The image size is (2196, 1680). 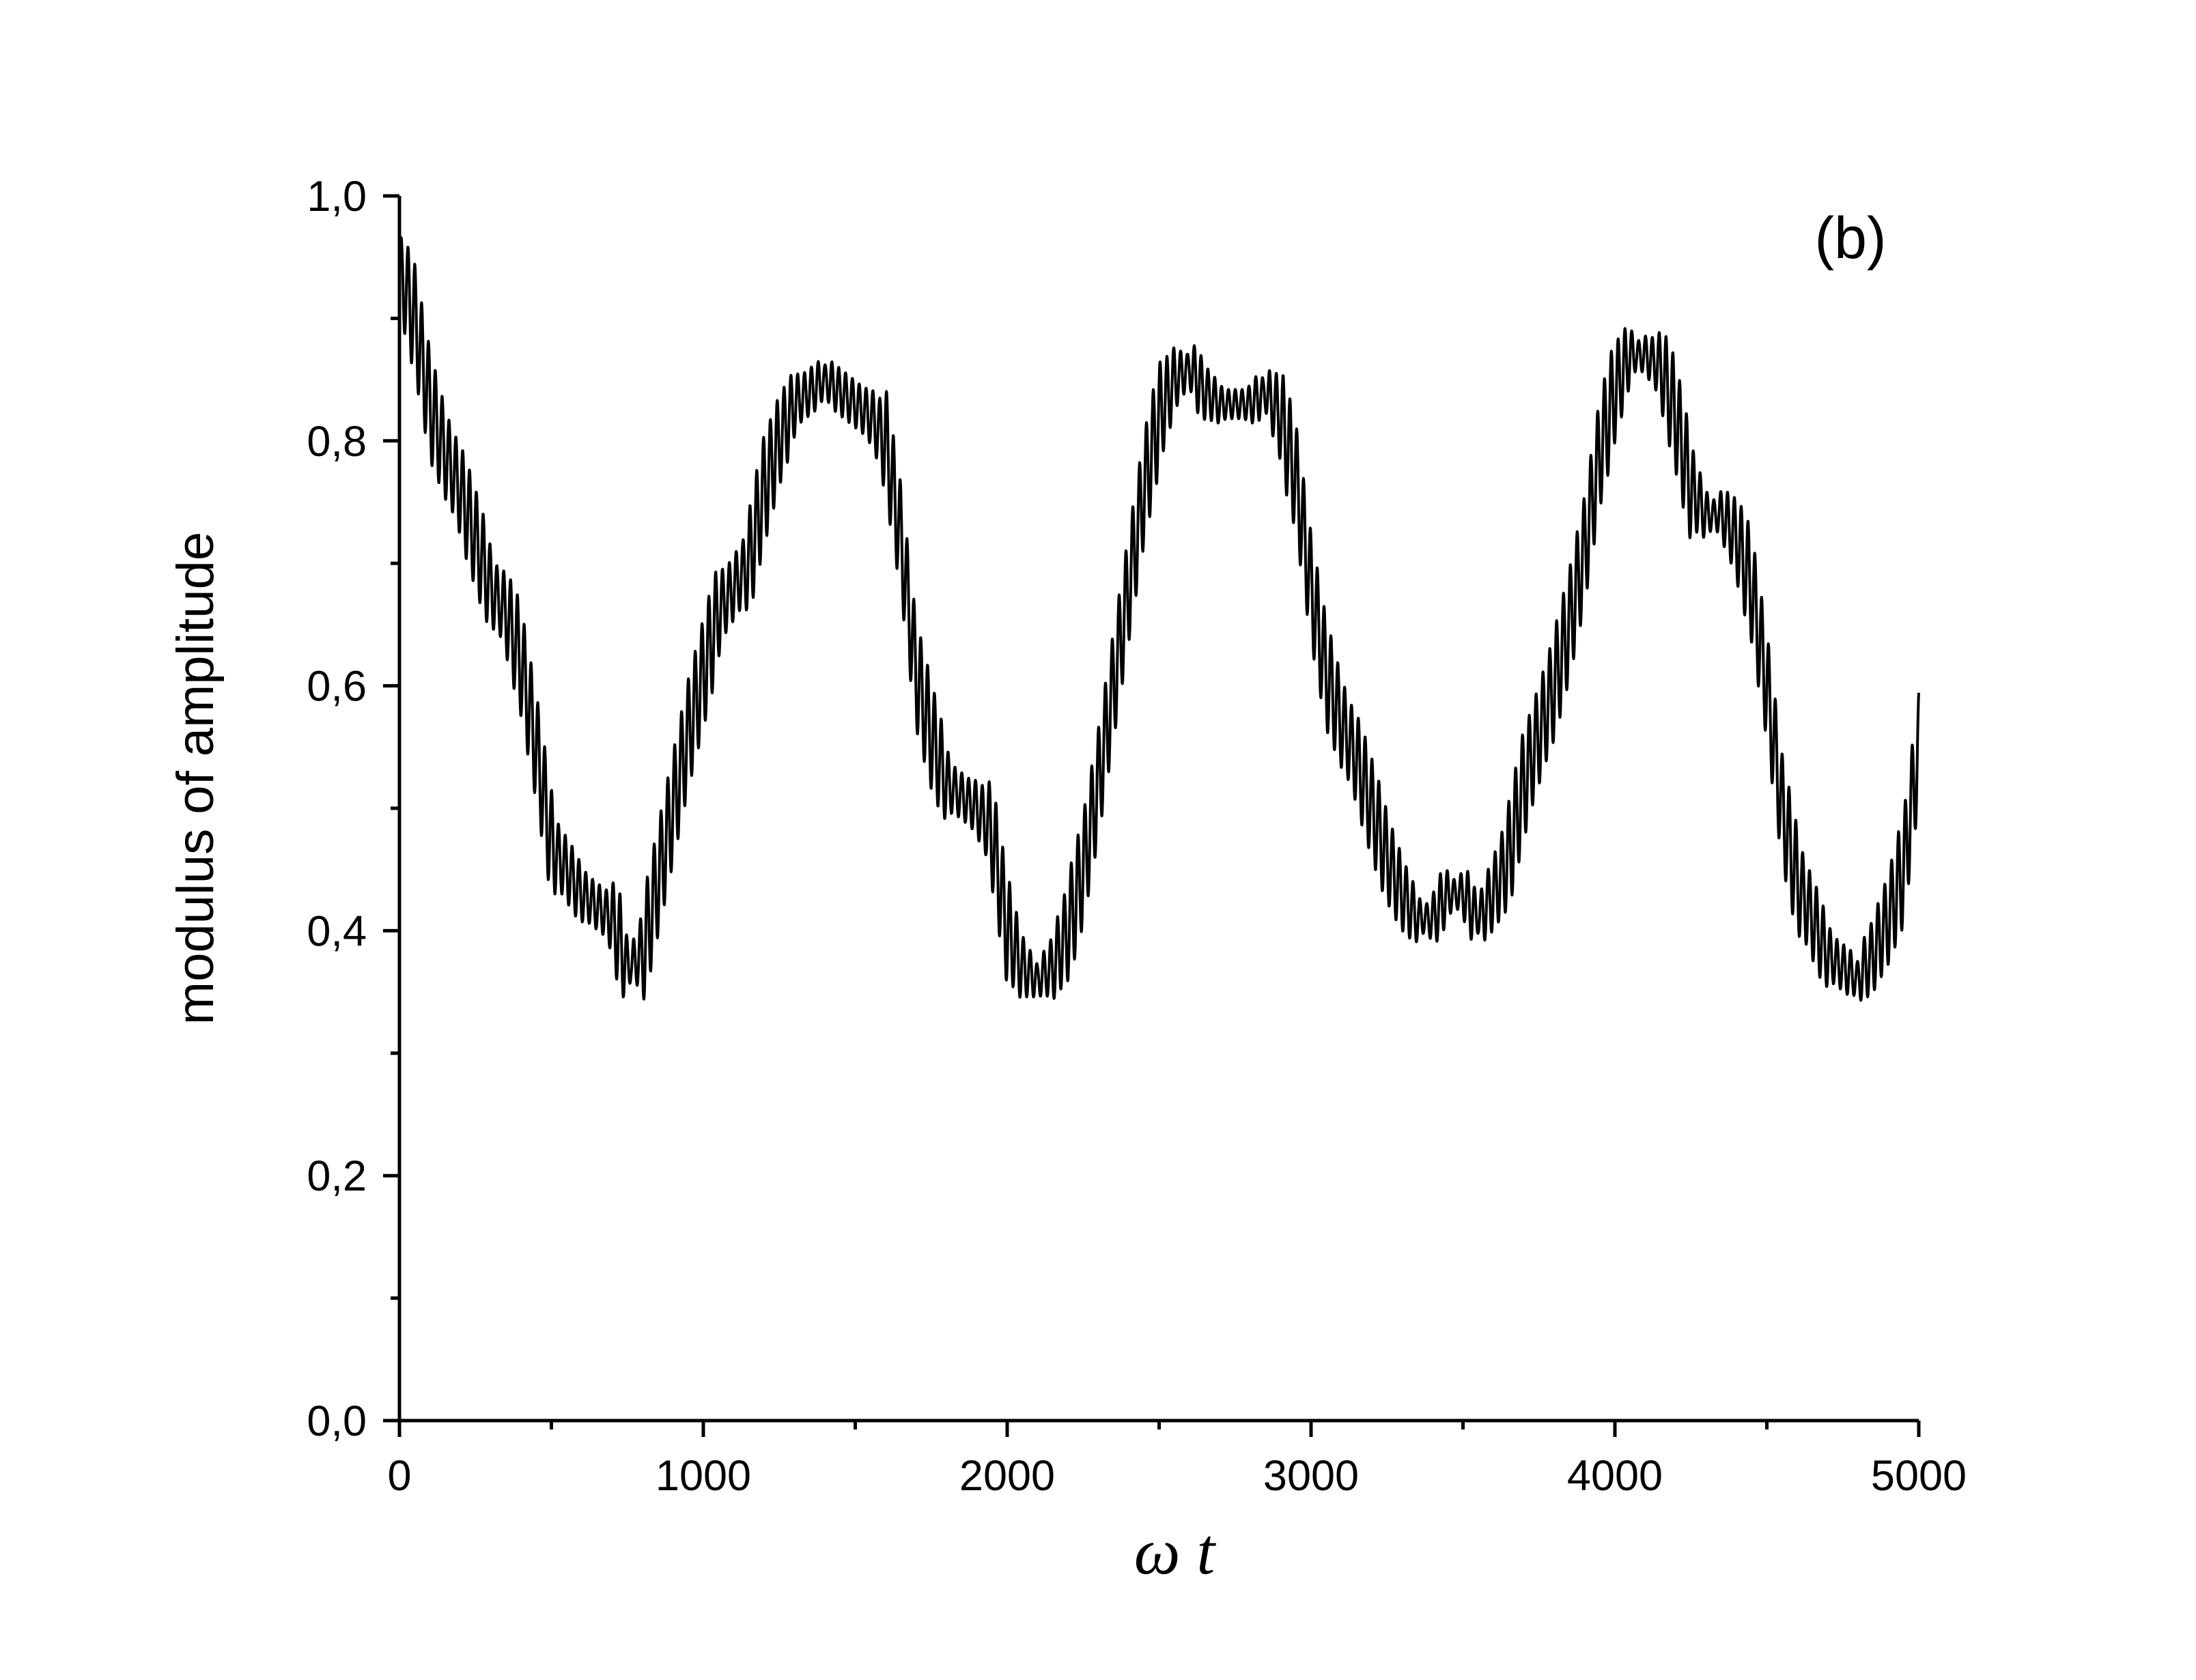 What do you see at coordinates (1175, 1551) in the screenshot?
I see `x-axis-label: ω t` at bounding box center [1175, 1551].